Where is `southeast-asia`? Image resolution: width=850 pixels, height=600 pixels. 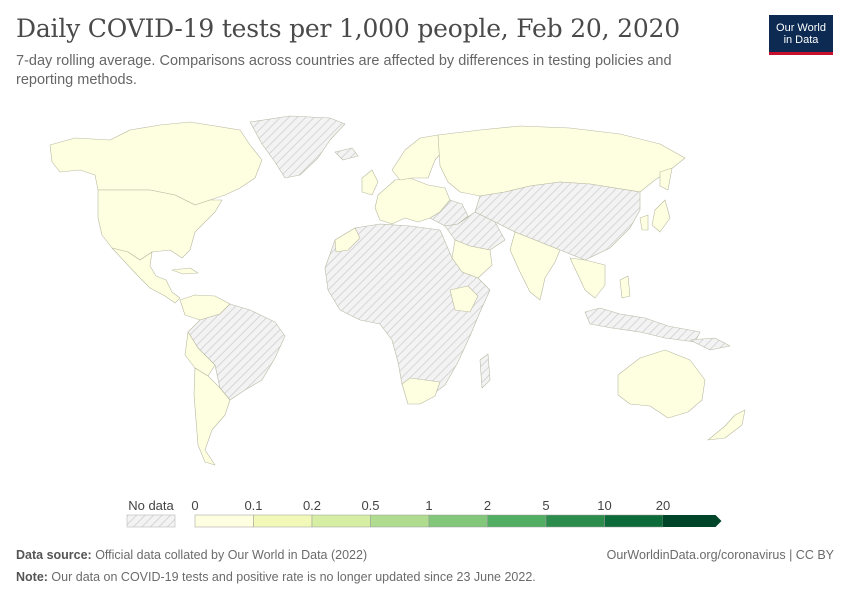 southeast-asia is located at coordinates (587, 278).